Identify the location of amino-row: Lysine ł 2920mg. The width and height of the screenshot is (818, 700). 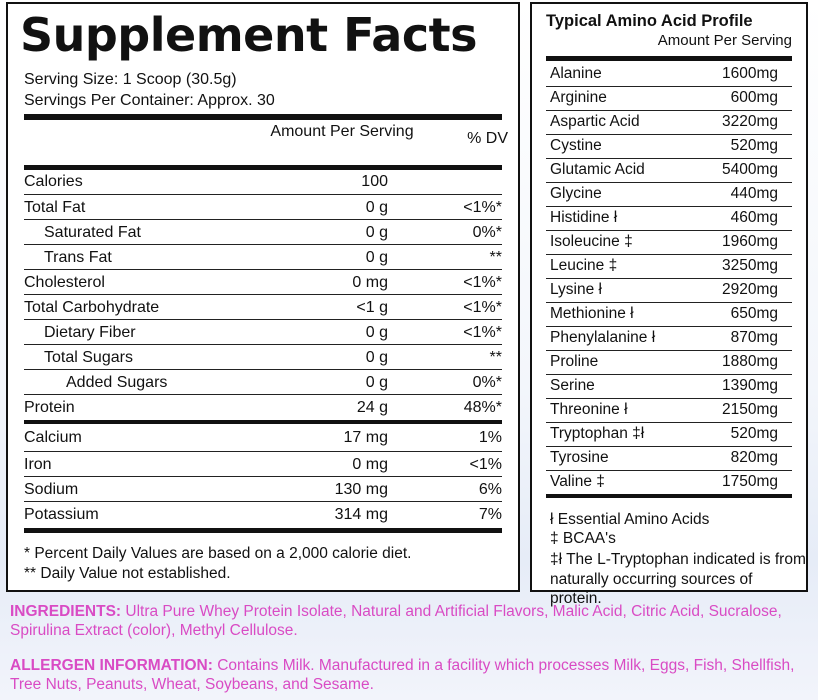
(669, 290).